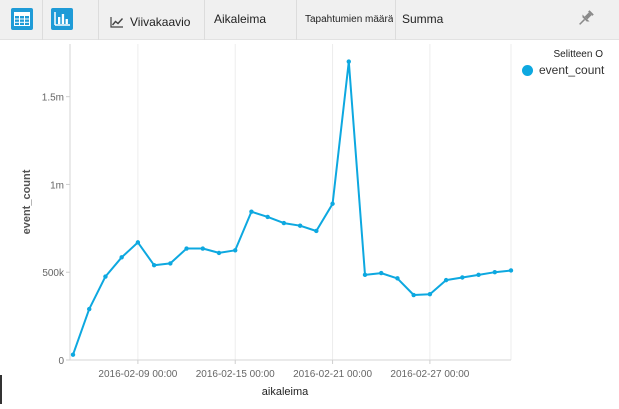 Image resolution: width=619 pixels, height=409 pixels. I want to click on pin-button, so click(586, 18).